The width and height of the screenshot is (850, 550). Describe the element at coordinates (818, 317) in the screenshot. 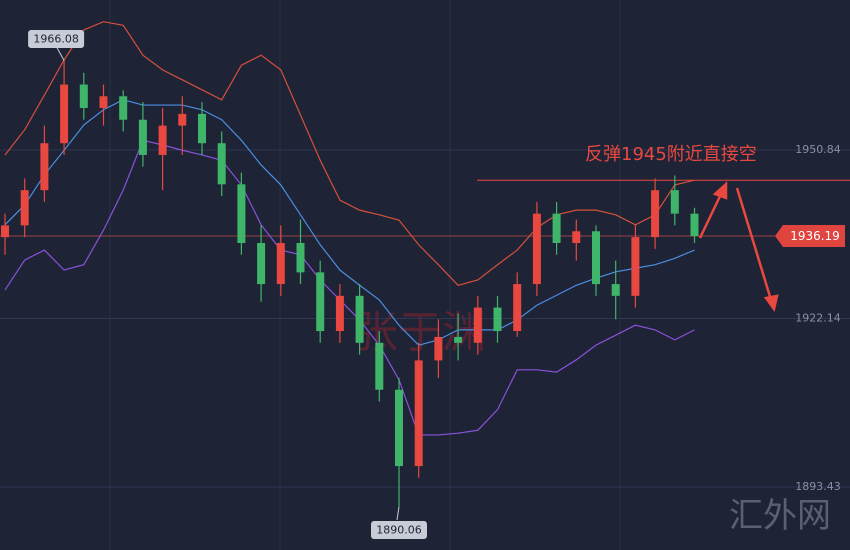

I see `y-tick-label: 1922.14` at that location.